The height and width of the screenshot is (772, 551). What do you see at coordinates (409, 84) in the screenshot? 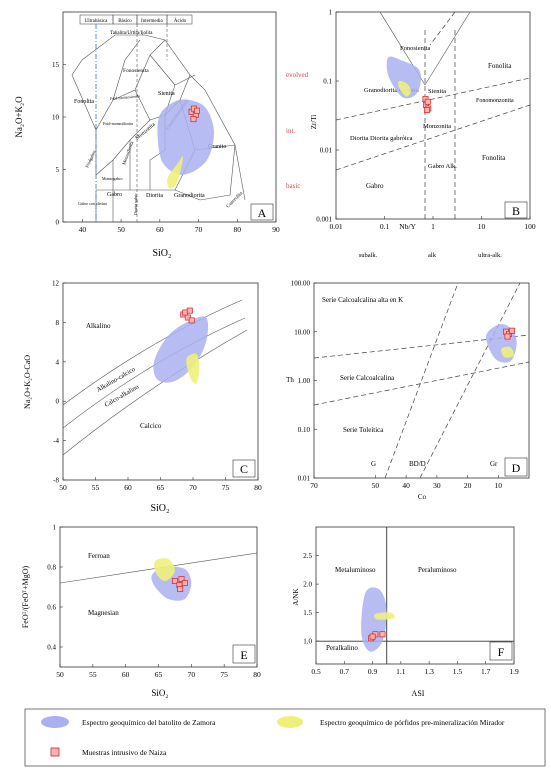
I see `panel-b-data` at bounding box center [409, 84].